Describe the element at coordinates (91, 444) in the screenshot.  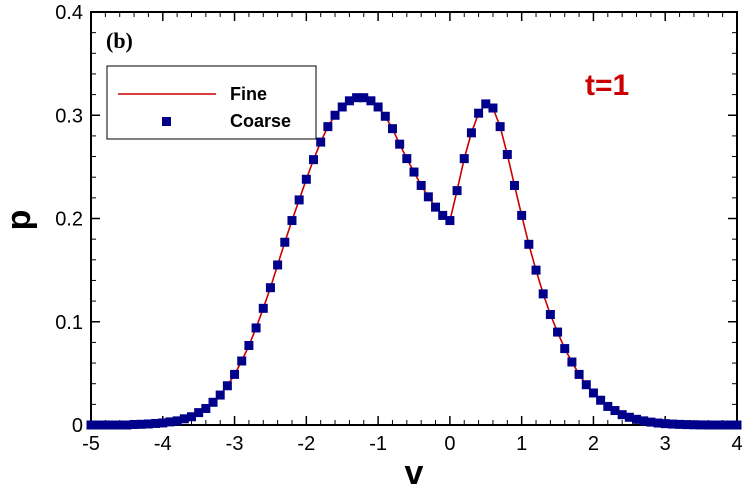
I see `x-tick-label: -5` at that location.